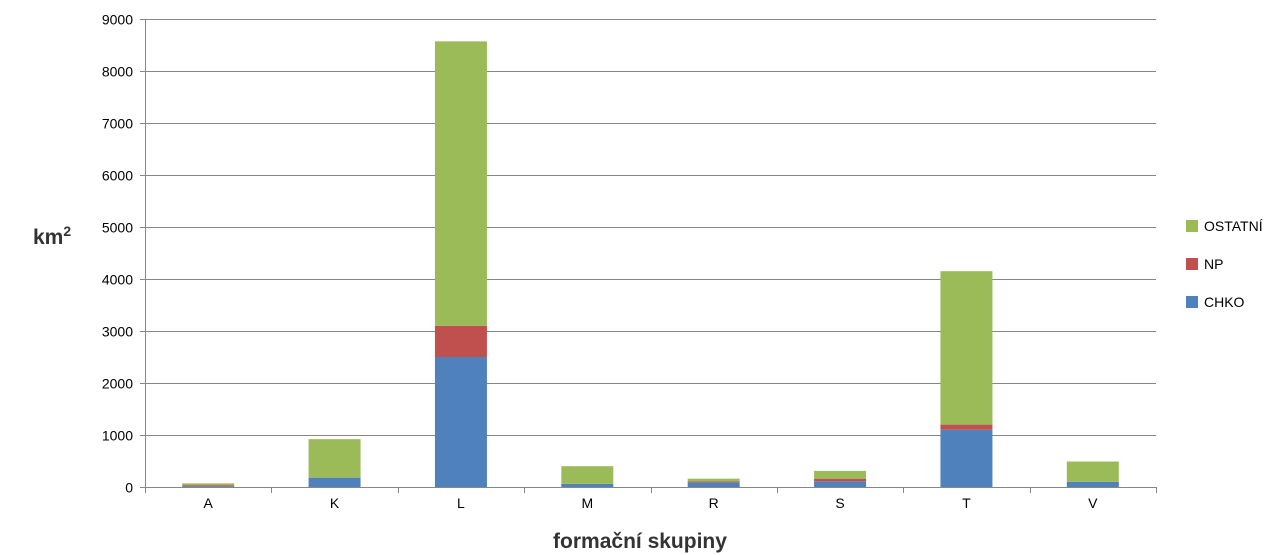 The image size is (1280, 555). What do you see at coordinates (640, 541) in the screenshot?
I see `x-axis-title: formační skupiny` at bounding box center [640, 541].